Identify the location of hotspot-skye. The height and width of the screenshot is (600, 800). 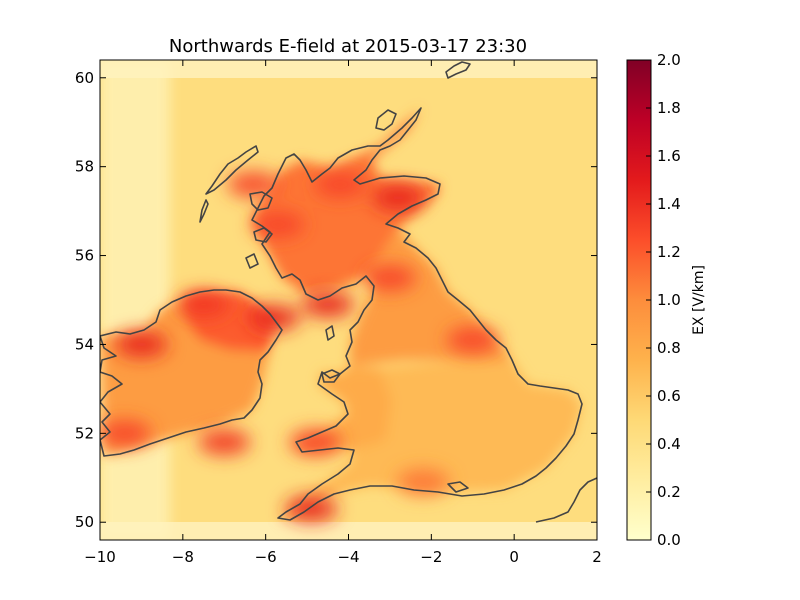
(253, 184).